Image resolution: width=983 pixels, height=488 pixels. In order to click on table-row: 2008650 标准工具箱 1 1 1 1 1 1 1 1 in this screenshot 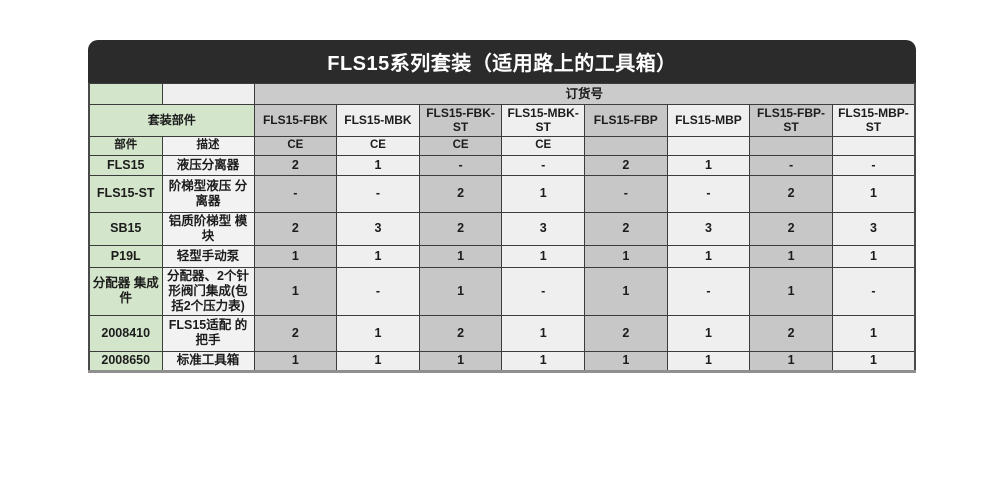, I will do `click(502, 361)`.